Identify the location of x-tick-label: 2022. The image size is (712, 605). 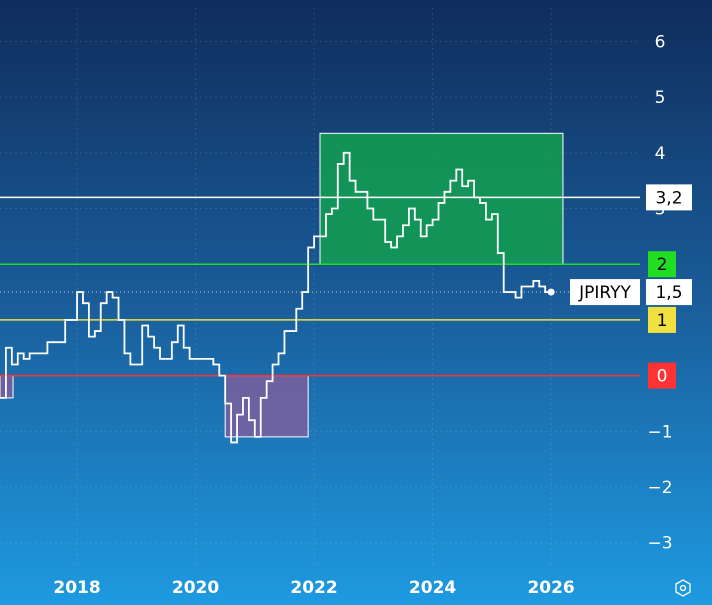
(313, 588).